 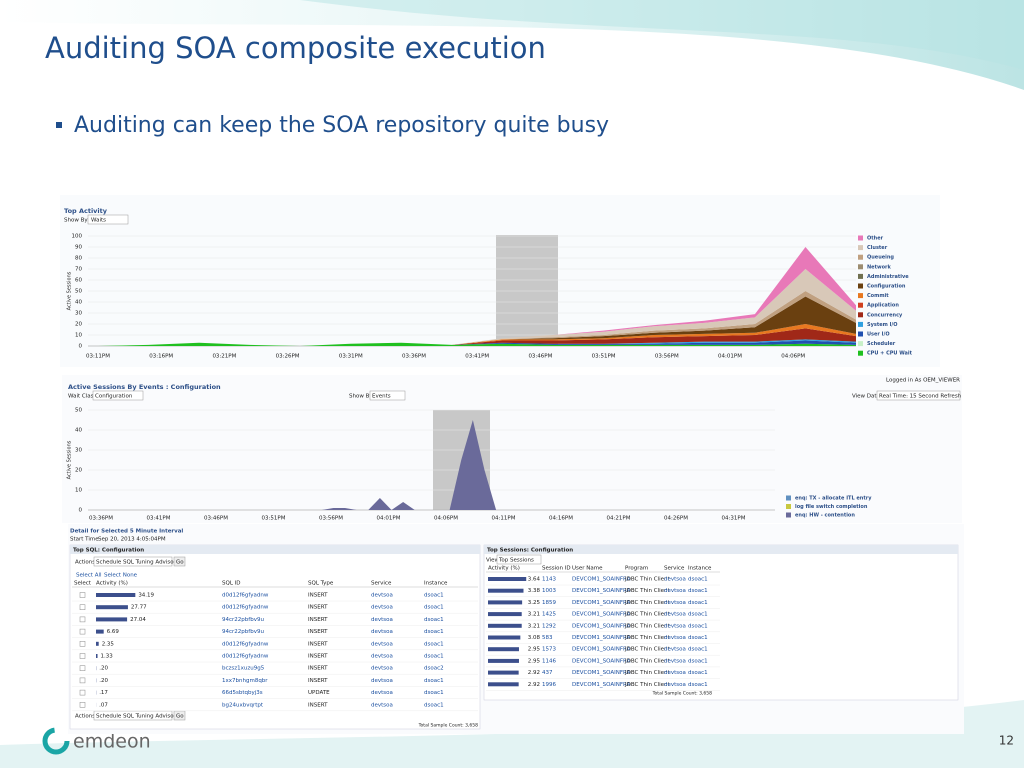 I want to click on activity-label: 3.08, so click(x=534, y=638).